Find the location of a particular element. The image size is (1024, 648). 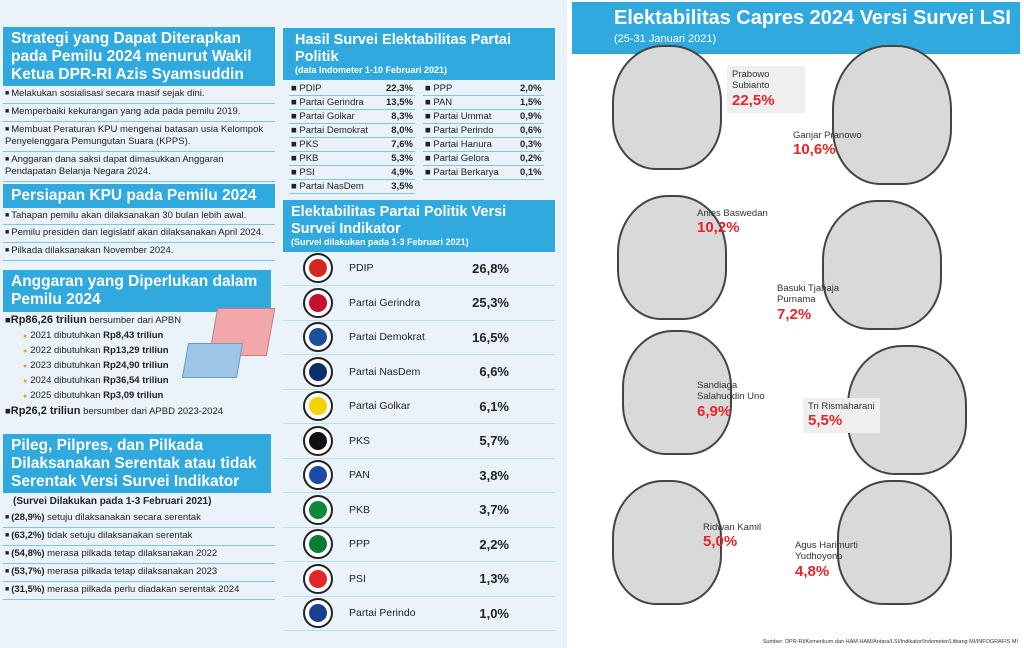

party-row: PKB 3,7% is located at coordinates (419, 510).